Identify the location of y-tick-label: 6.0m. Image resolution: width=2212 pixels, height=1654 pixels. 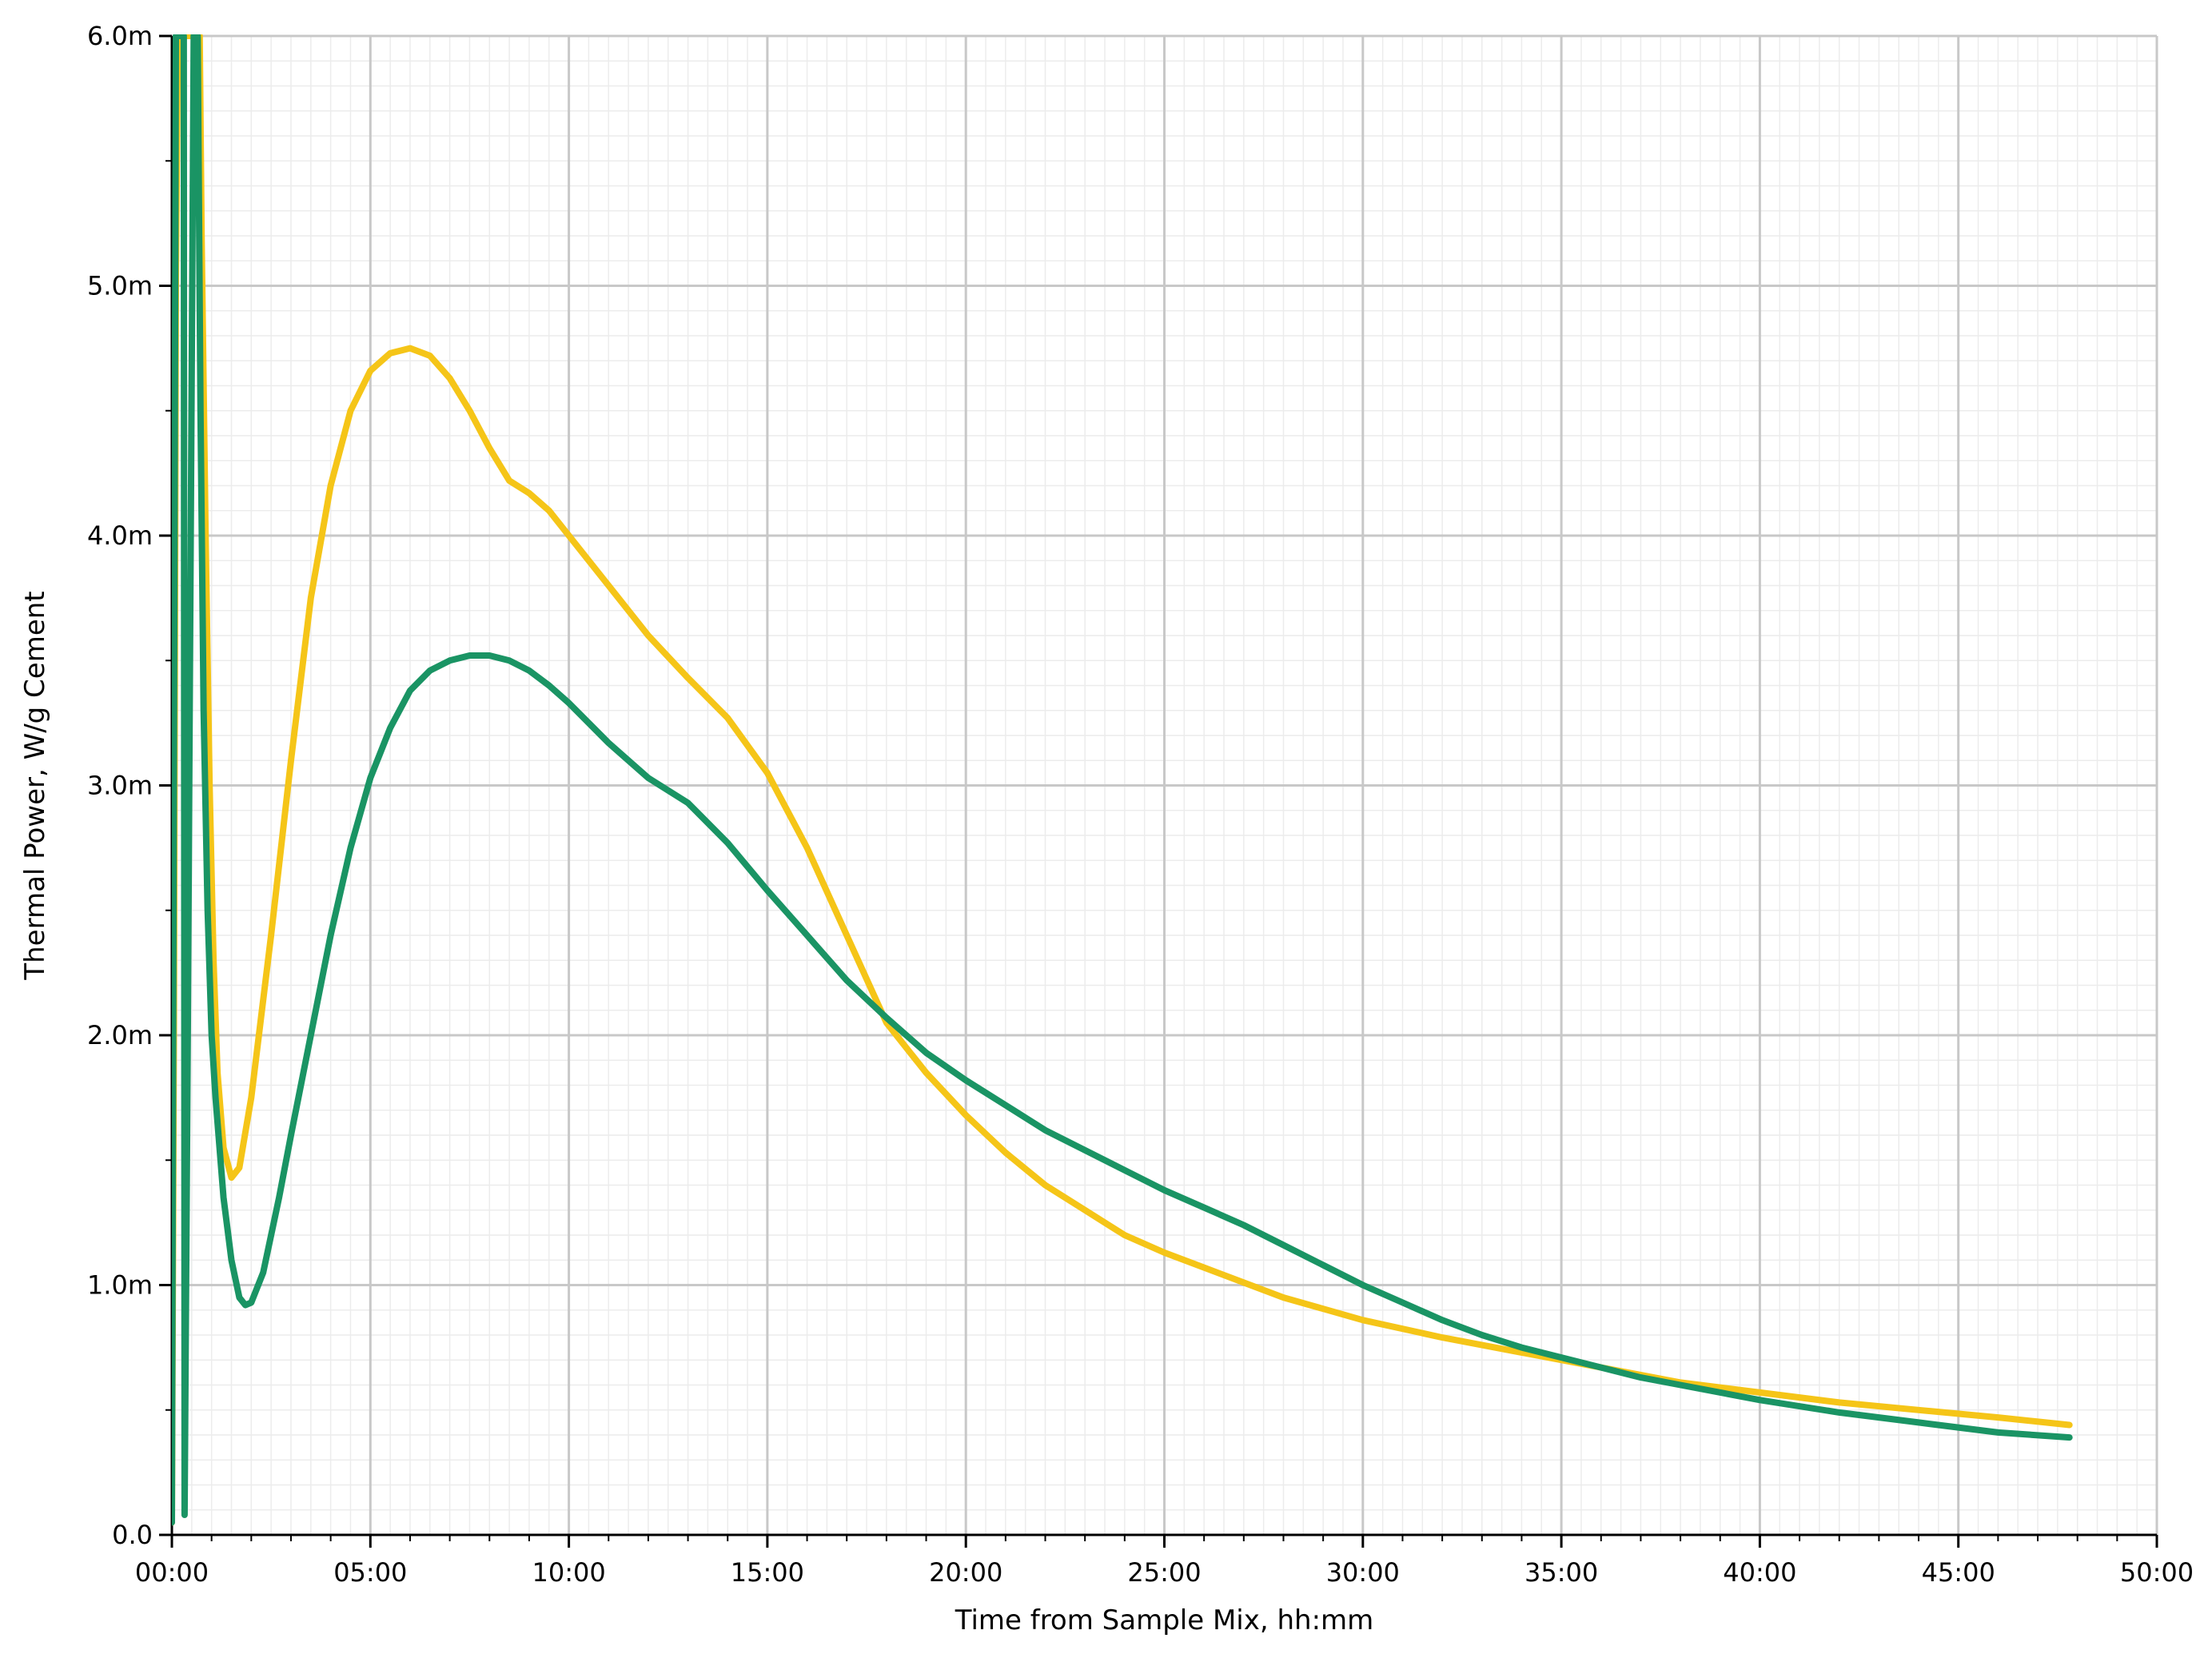
(120, 36).